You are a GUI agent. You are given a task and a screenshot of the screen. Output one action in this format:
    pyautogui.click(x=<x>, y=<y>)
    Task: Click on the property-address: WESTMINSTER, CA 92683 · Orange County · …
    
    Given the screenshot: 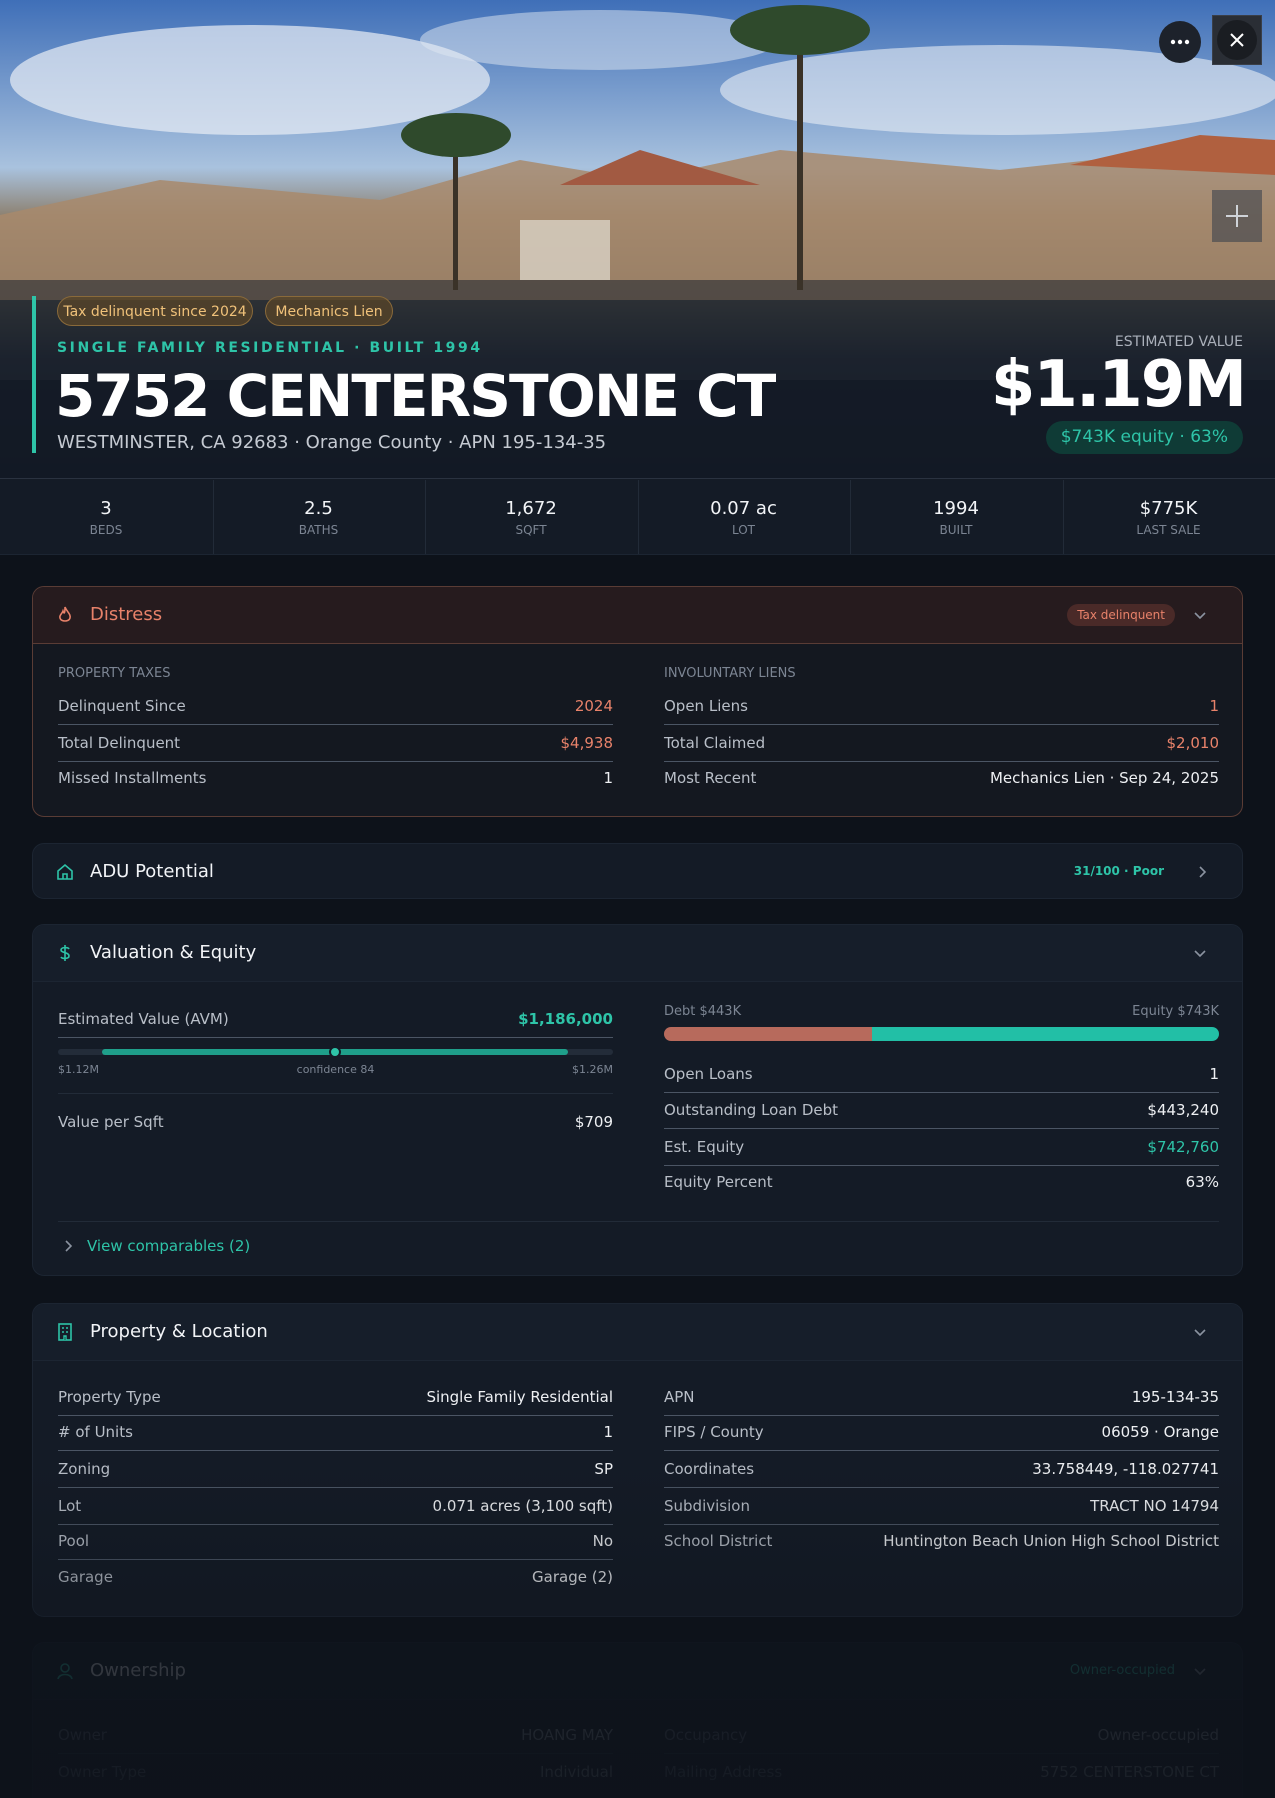 What is the action you would take?
    pyautogui.click(x=332, y=442)
    